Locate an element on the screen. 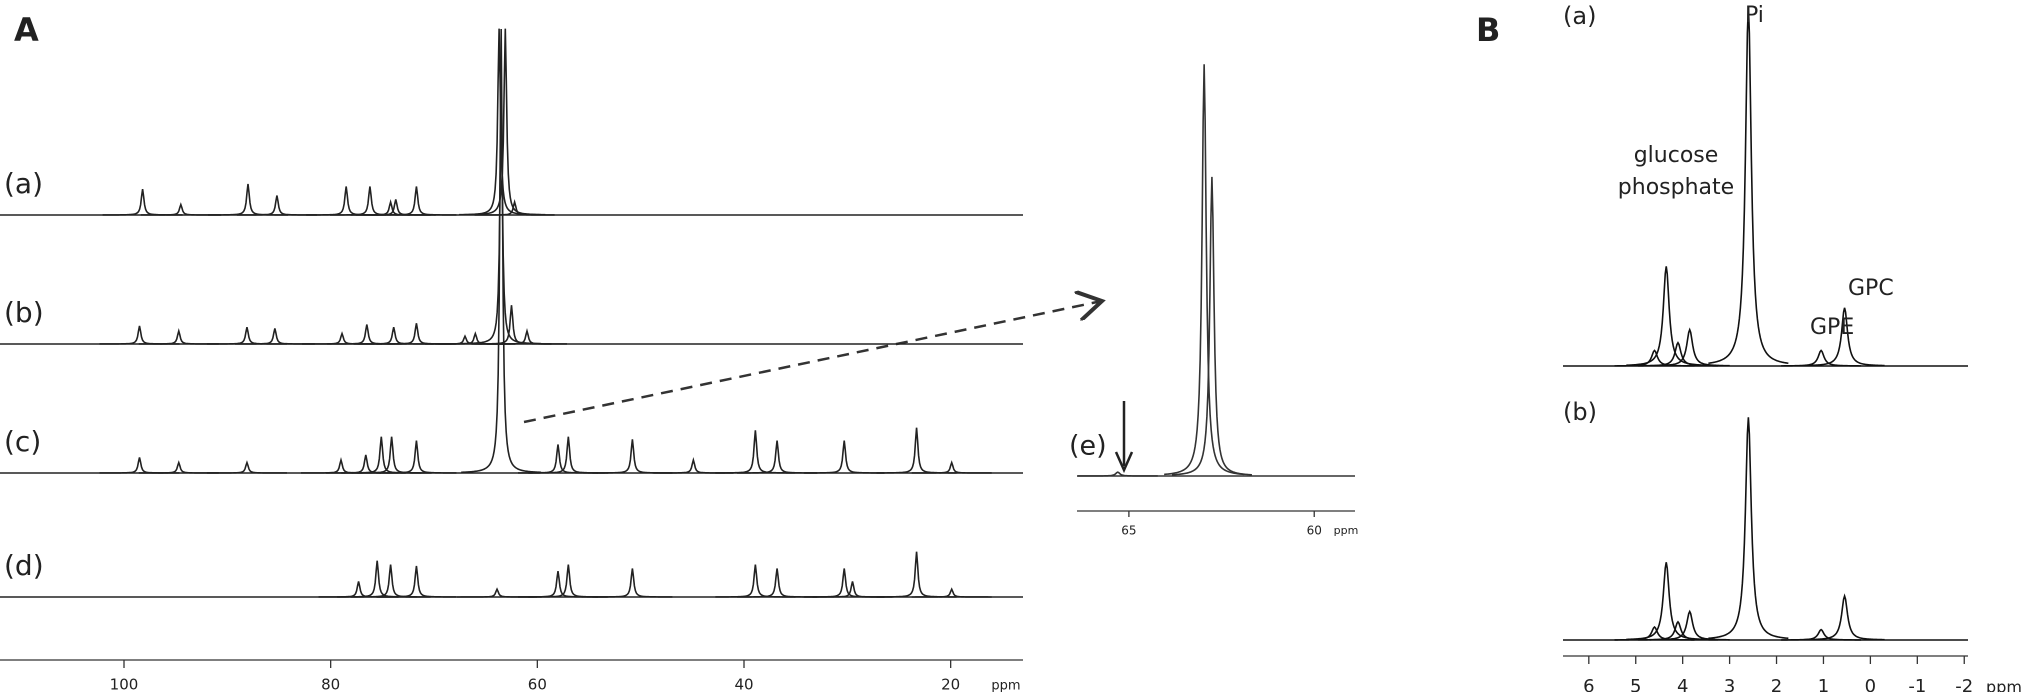  x-tick-label: 0 is located at coordinates (1870, 684).